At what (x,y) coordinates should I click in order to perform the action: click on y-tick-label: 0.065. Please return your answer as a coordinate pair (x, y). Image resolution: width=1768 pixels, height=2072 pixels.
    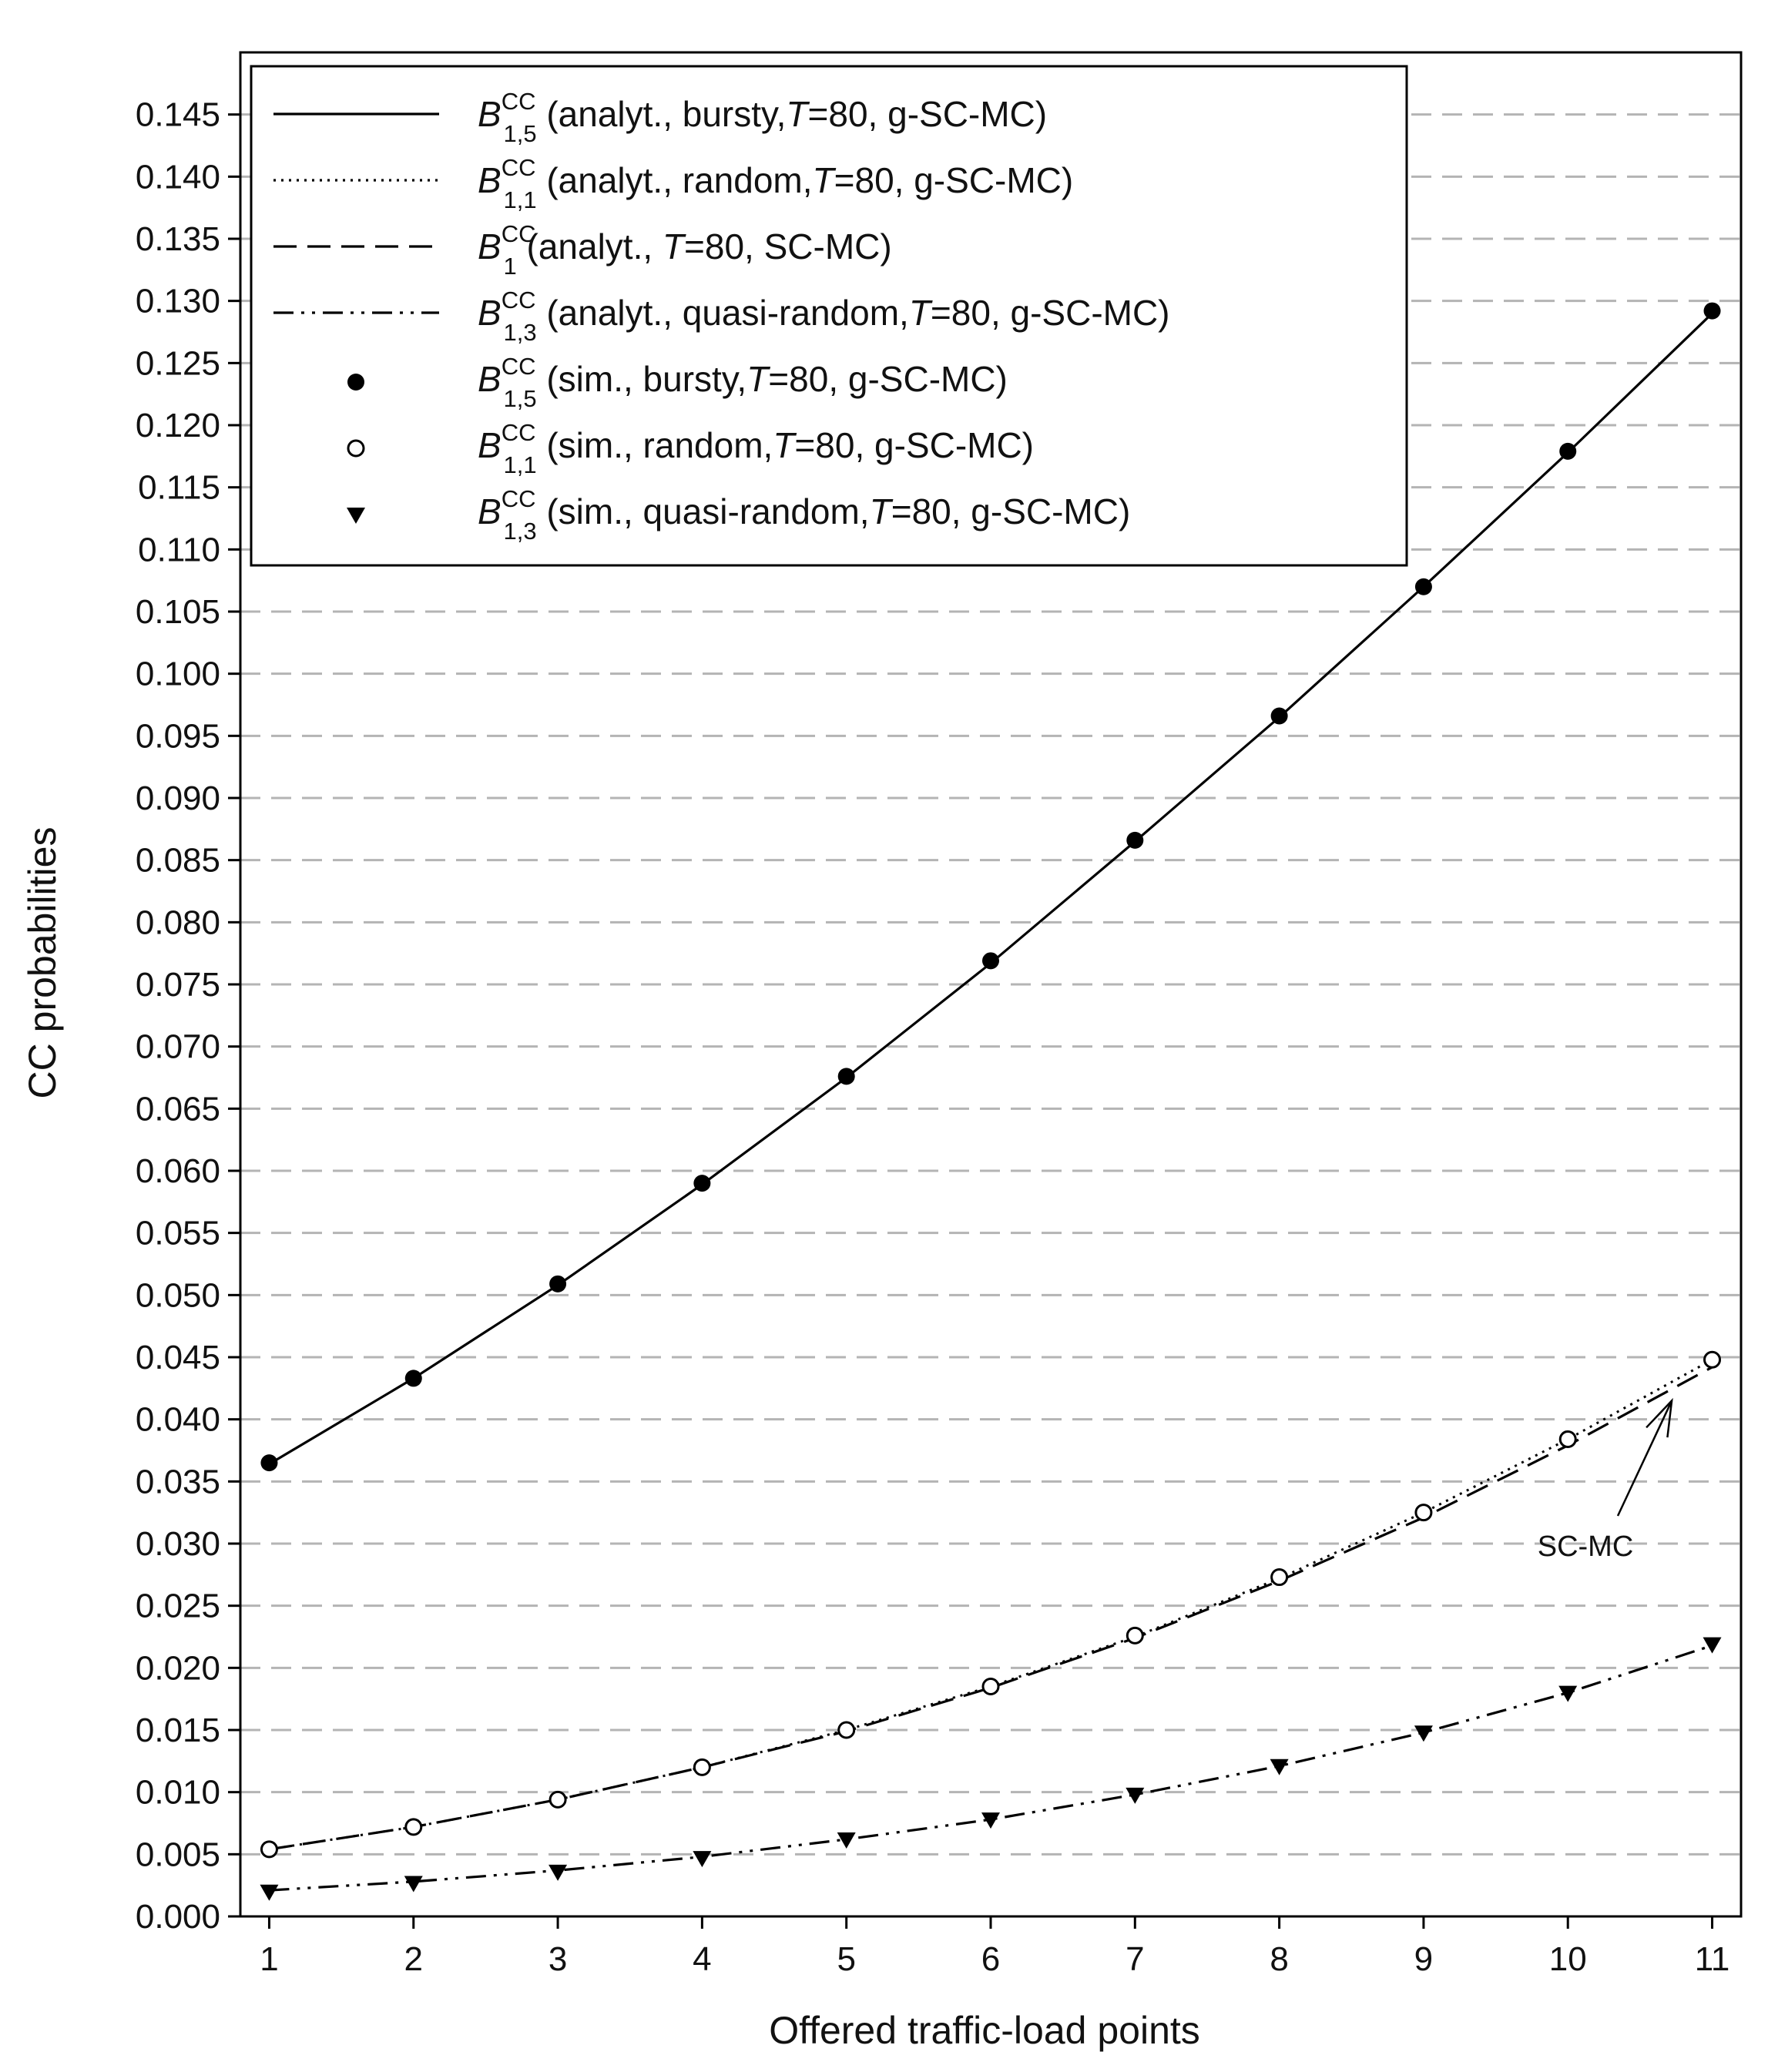
    Looking at the image, I should click on (178, 1109).